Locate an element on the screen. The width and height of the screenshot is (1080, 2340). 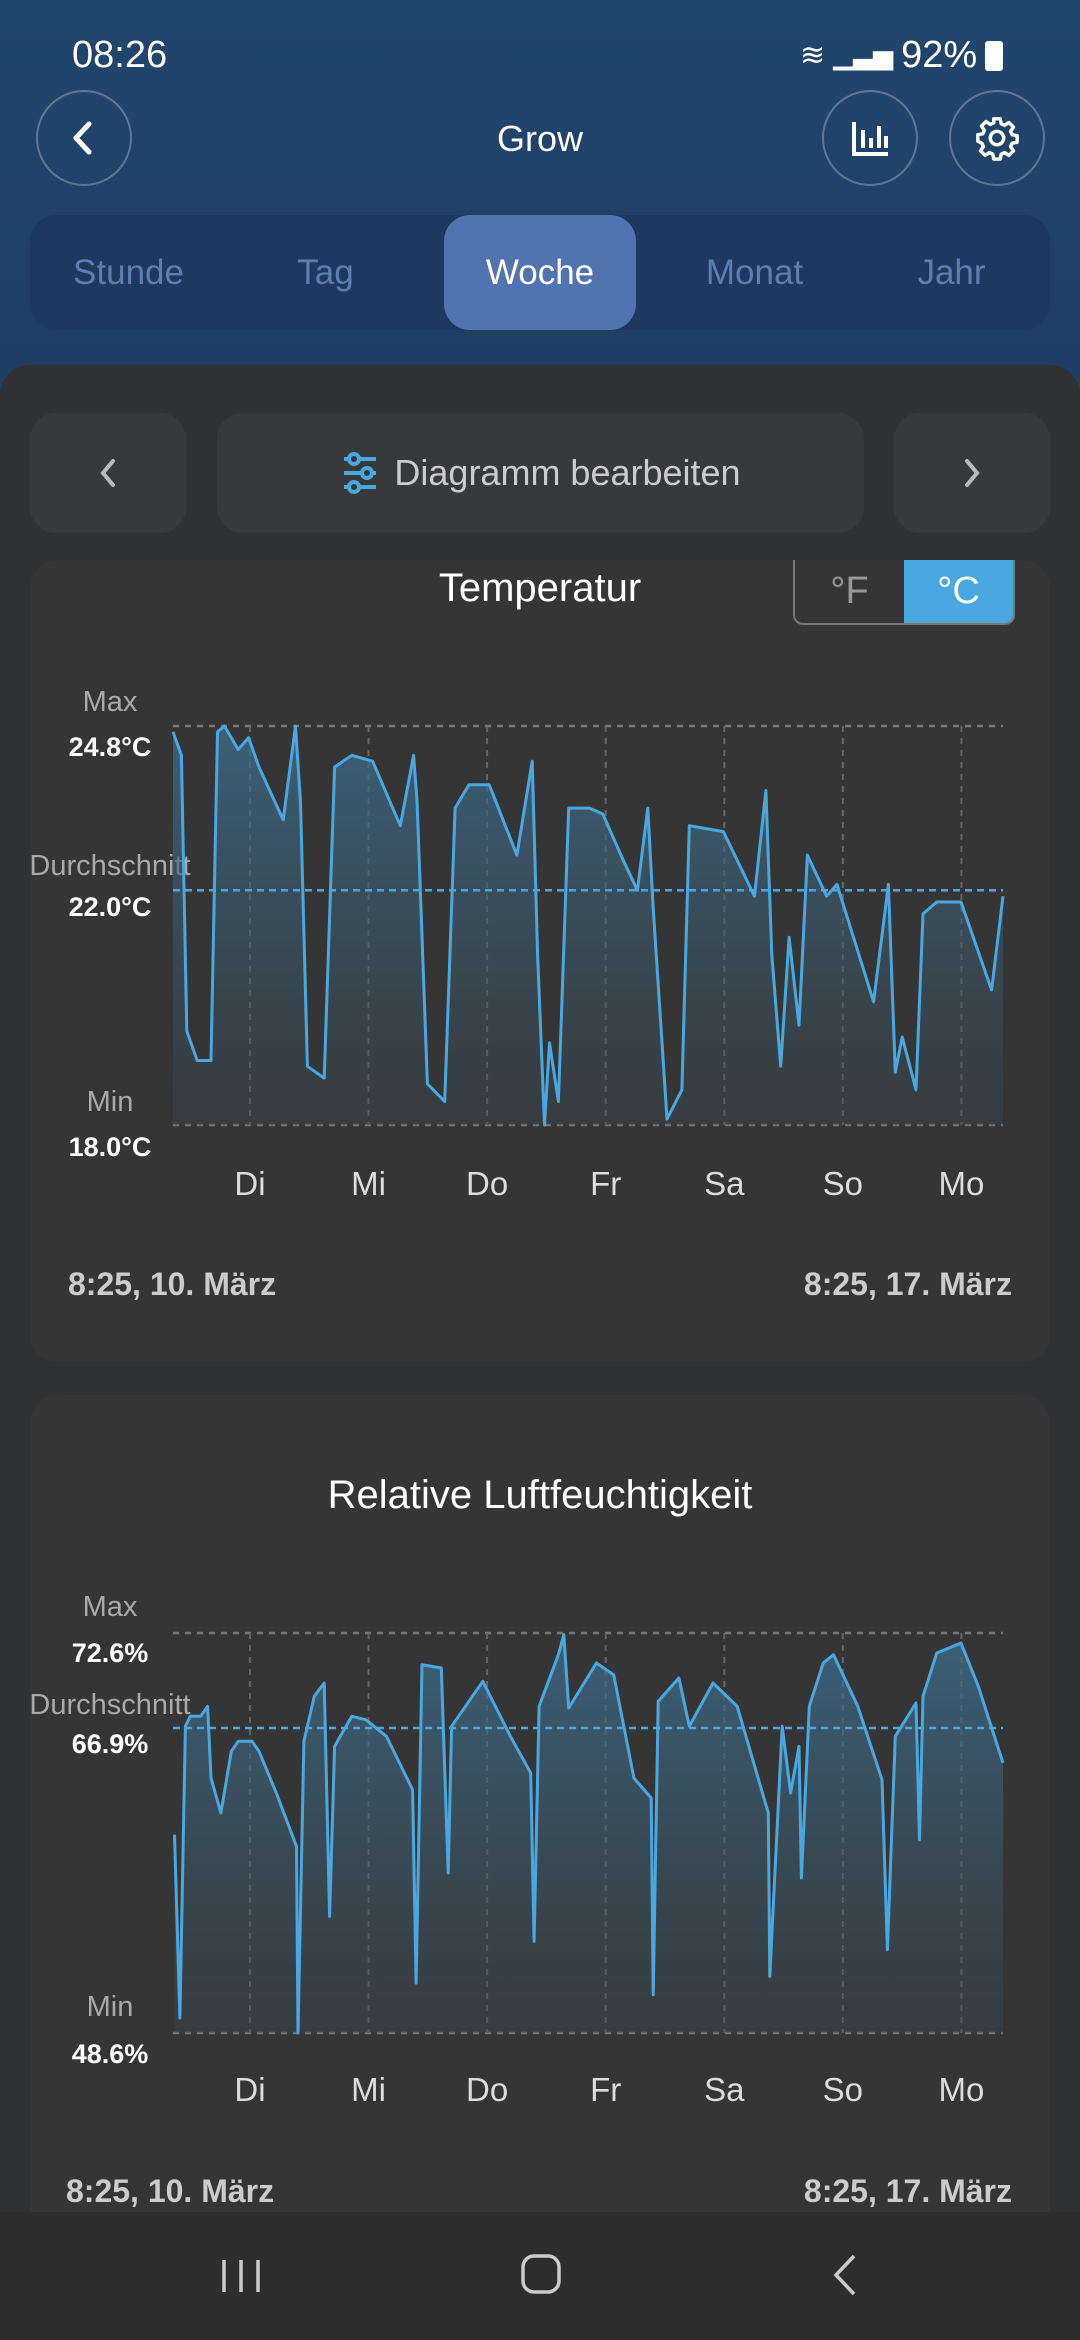
wifi-icon: ≋ is located at coordinates (813, 55).